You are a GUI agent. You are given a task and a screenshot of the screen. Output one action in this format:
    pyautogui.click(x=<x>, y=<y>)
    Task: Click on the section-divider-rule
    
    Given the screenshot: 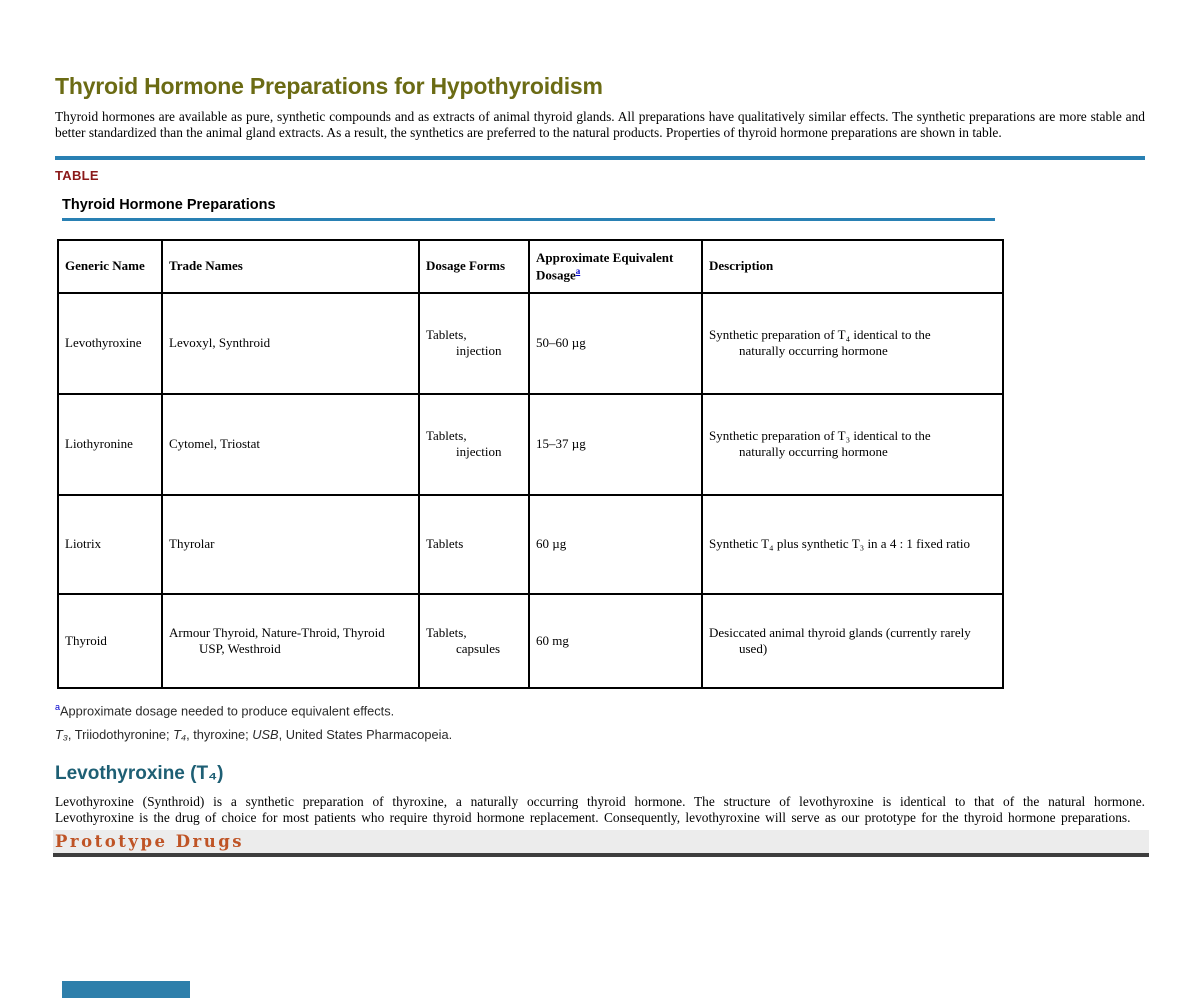 What is the action you would take?
    pyautogui.click(x=600, y=157)
    